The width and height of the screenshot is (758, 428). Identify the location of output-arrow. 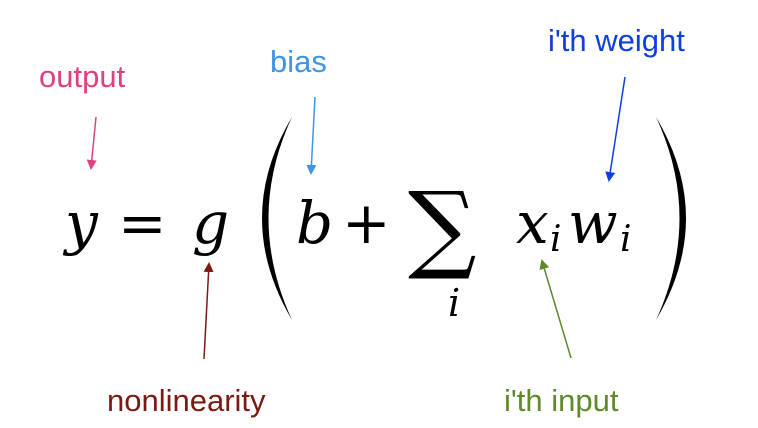
(91, 143).